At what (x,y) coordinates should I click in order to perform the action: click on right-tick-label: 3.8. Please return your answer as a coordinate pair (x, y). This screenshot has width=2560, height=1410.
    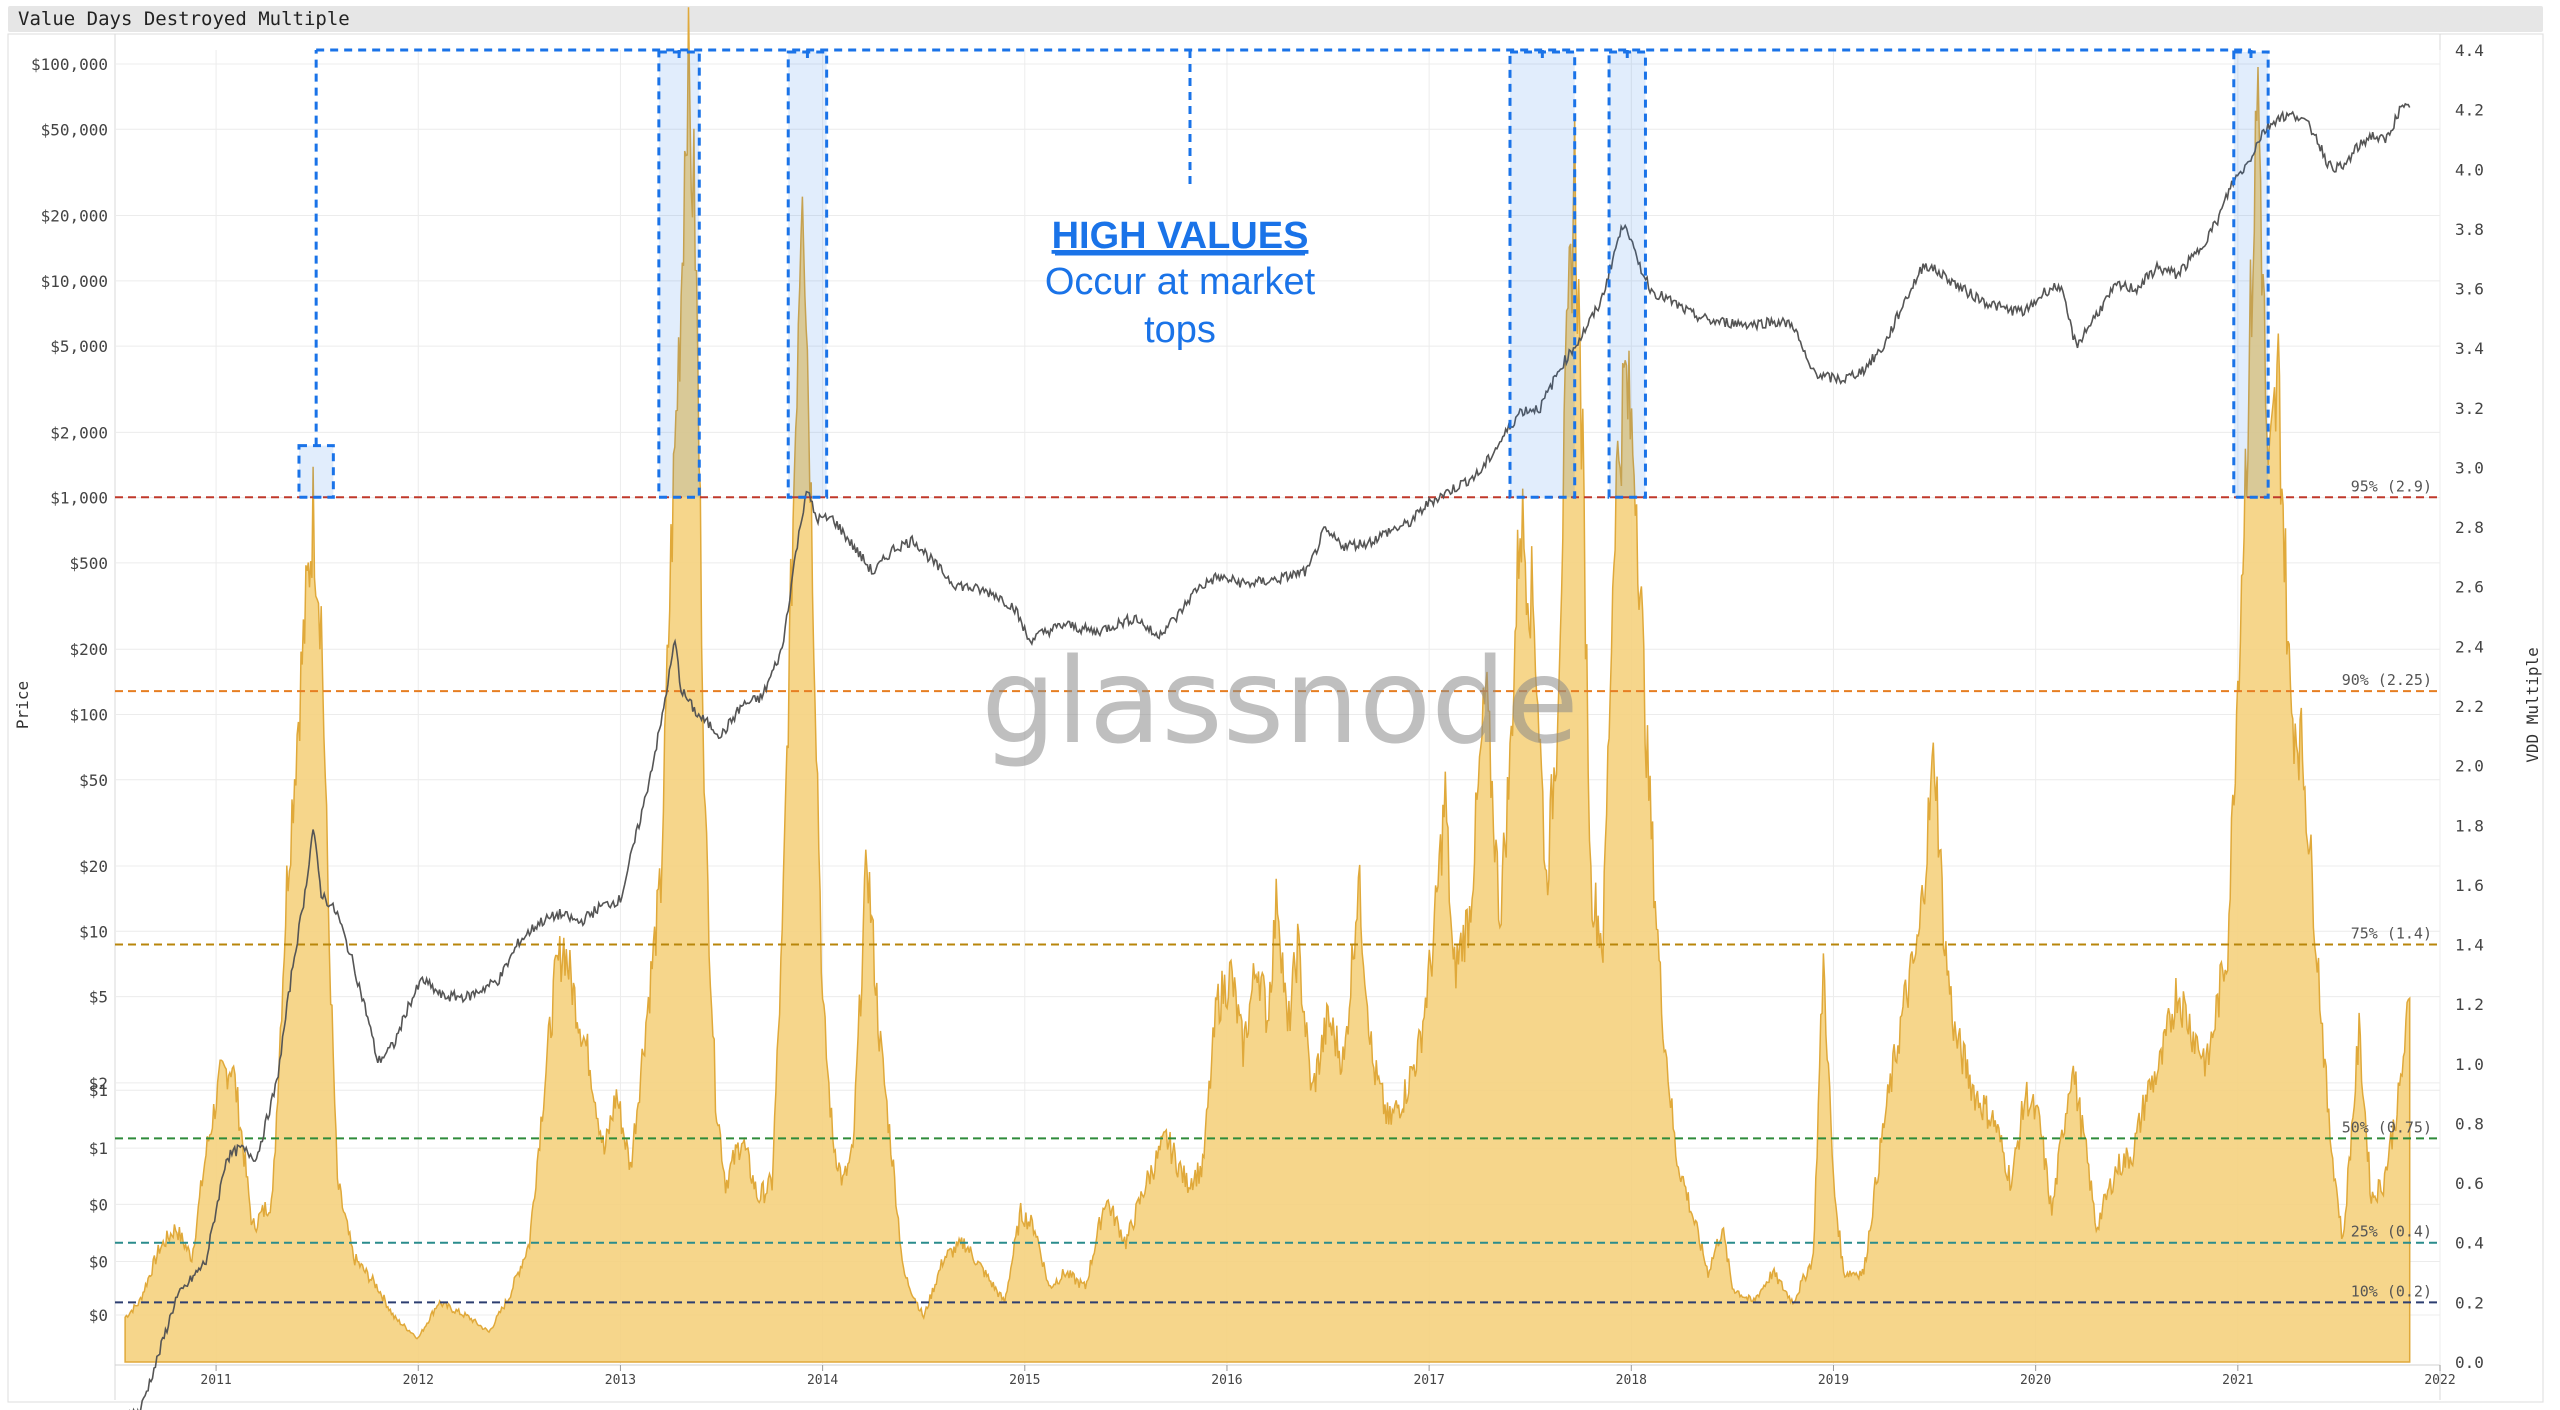
    Looking at the image, I should click on (2469, 229).